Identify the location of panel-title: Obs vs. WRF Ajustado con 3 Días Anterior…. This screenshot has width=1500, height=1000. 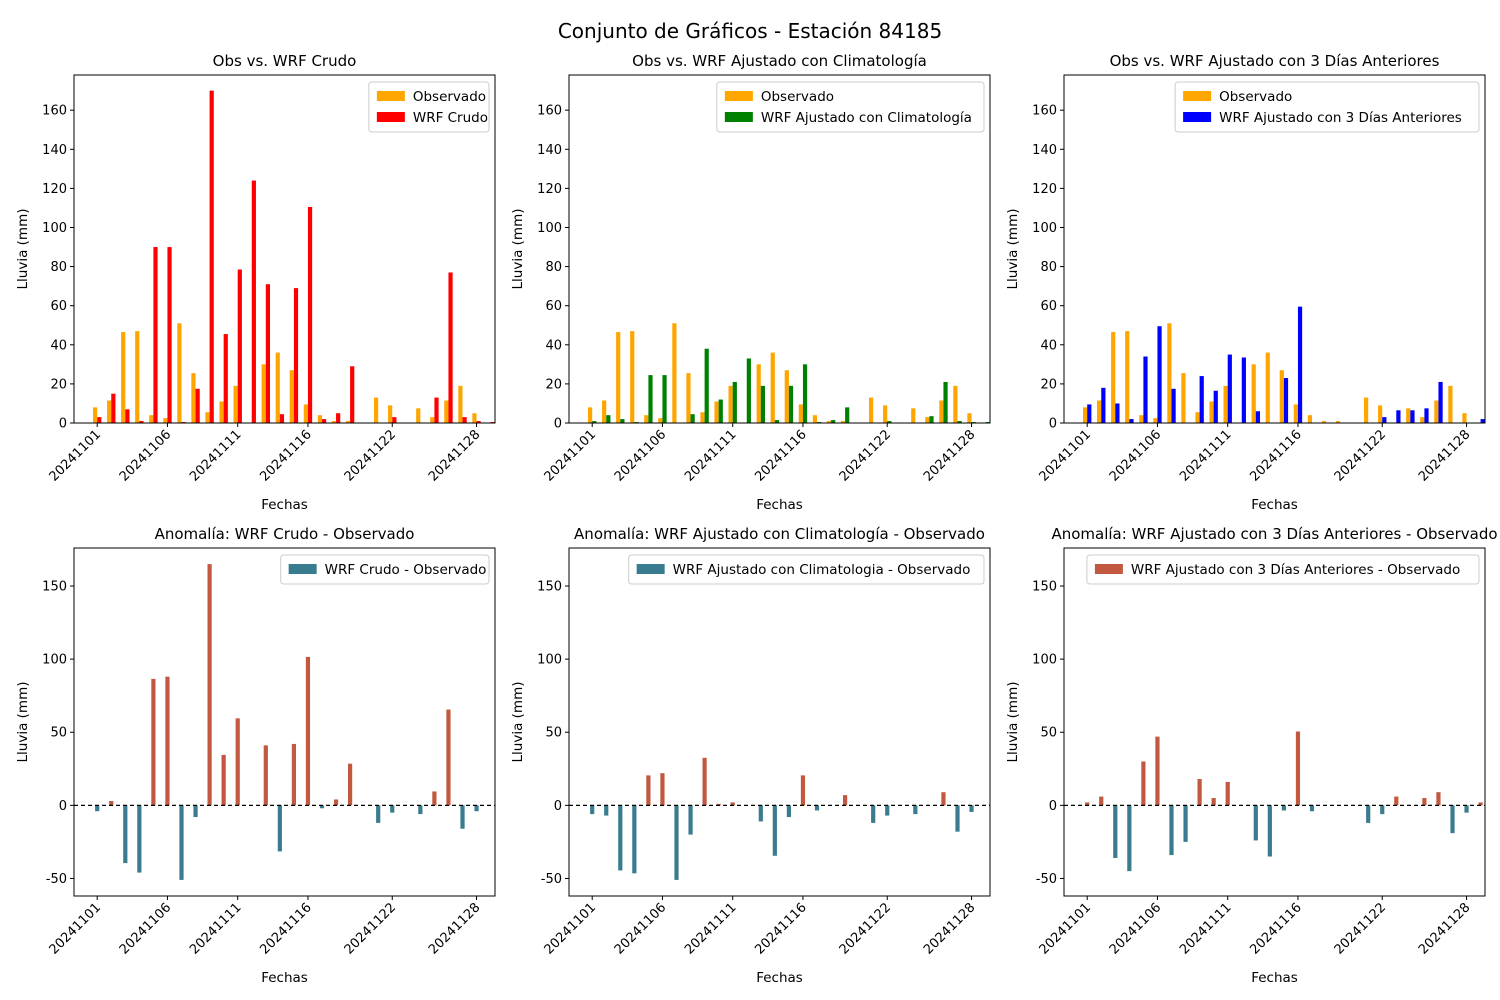
(1275, 61).